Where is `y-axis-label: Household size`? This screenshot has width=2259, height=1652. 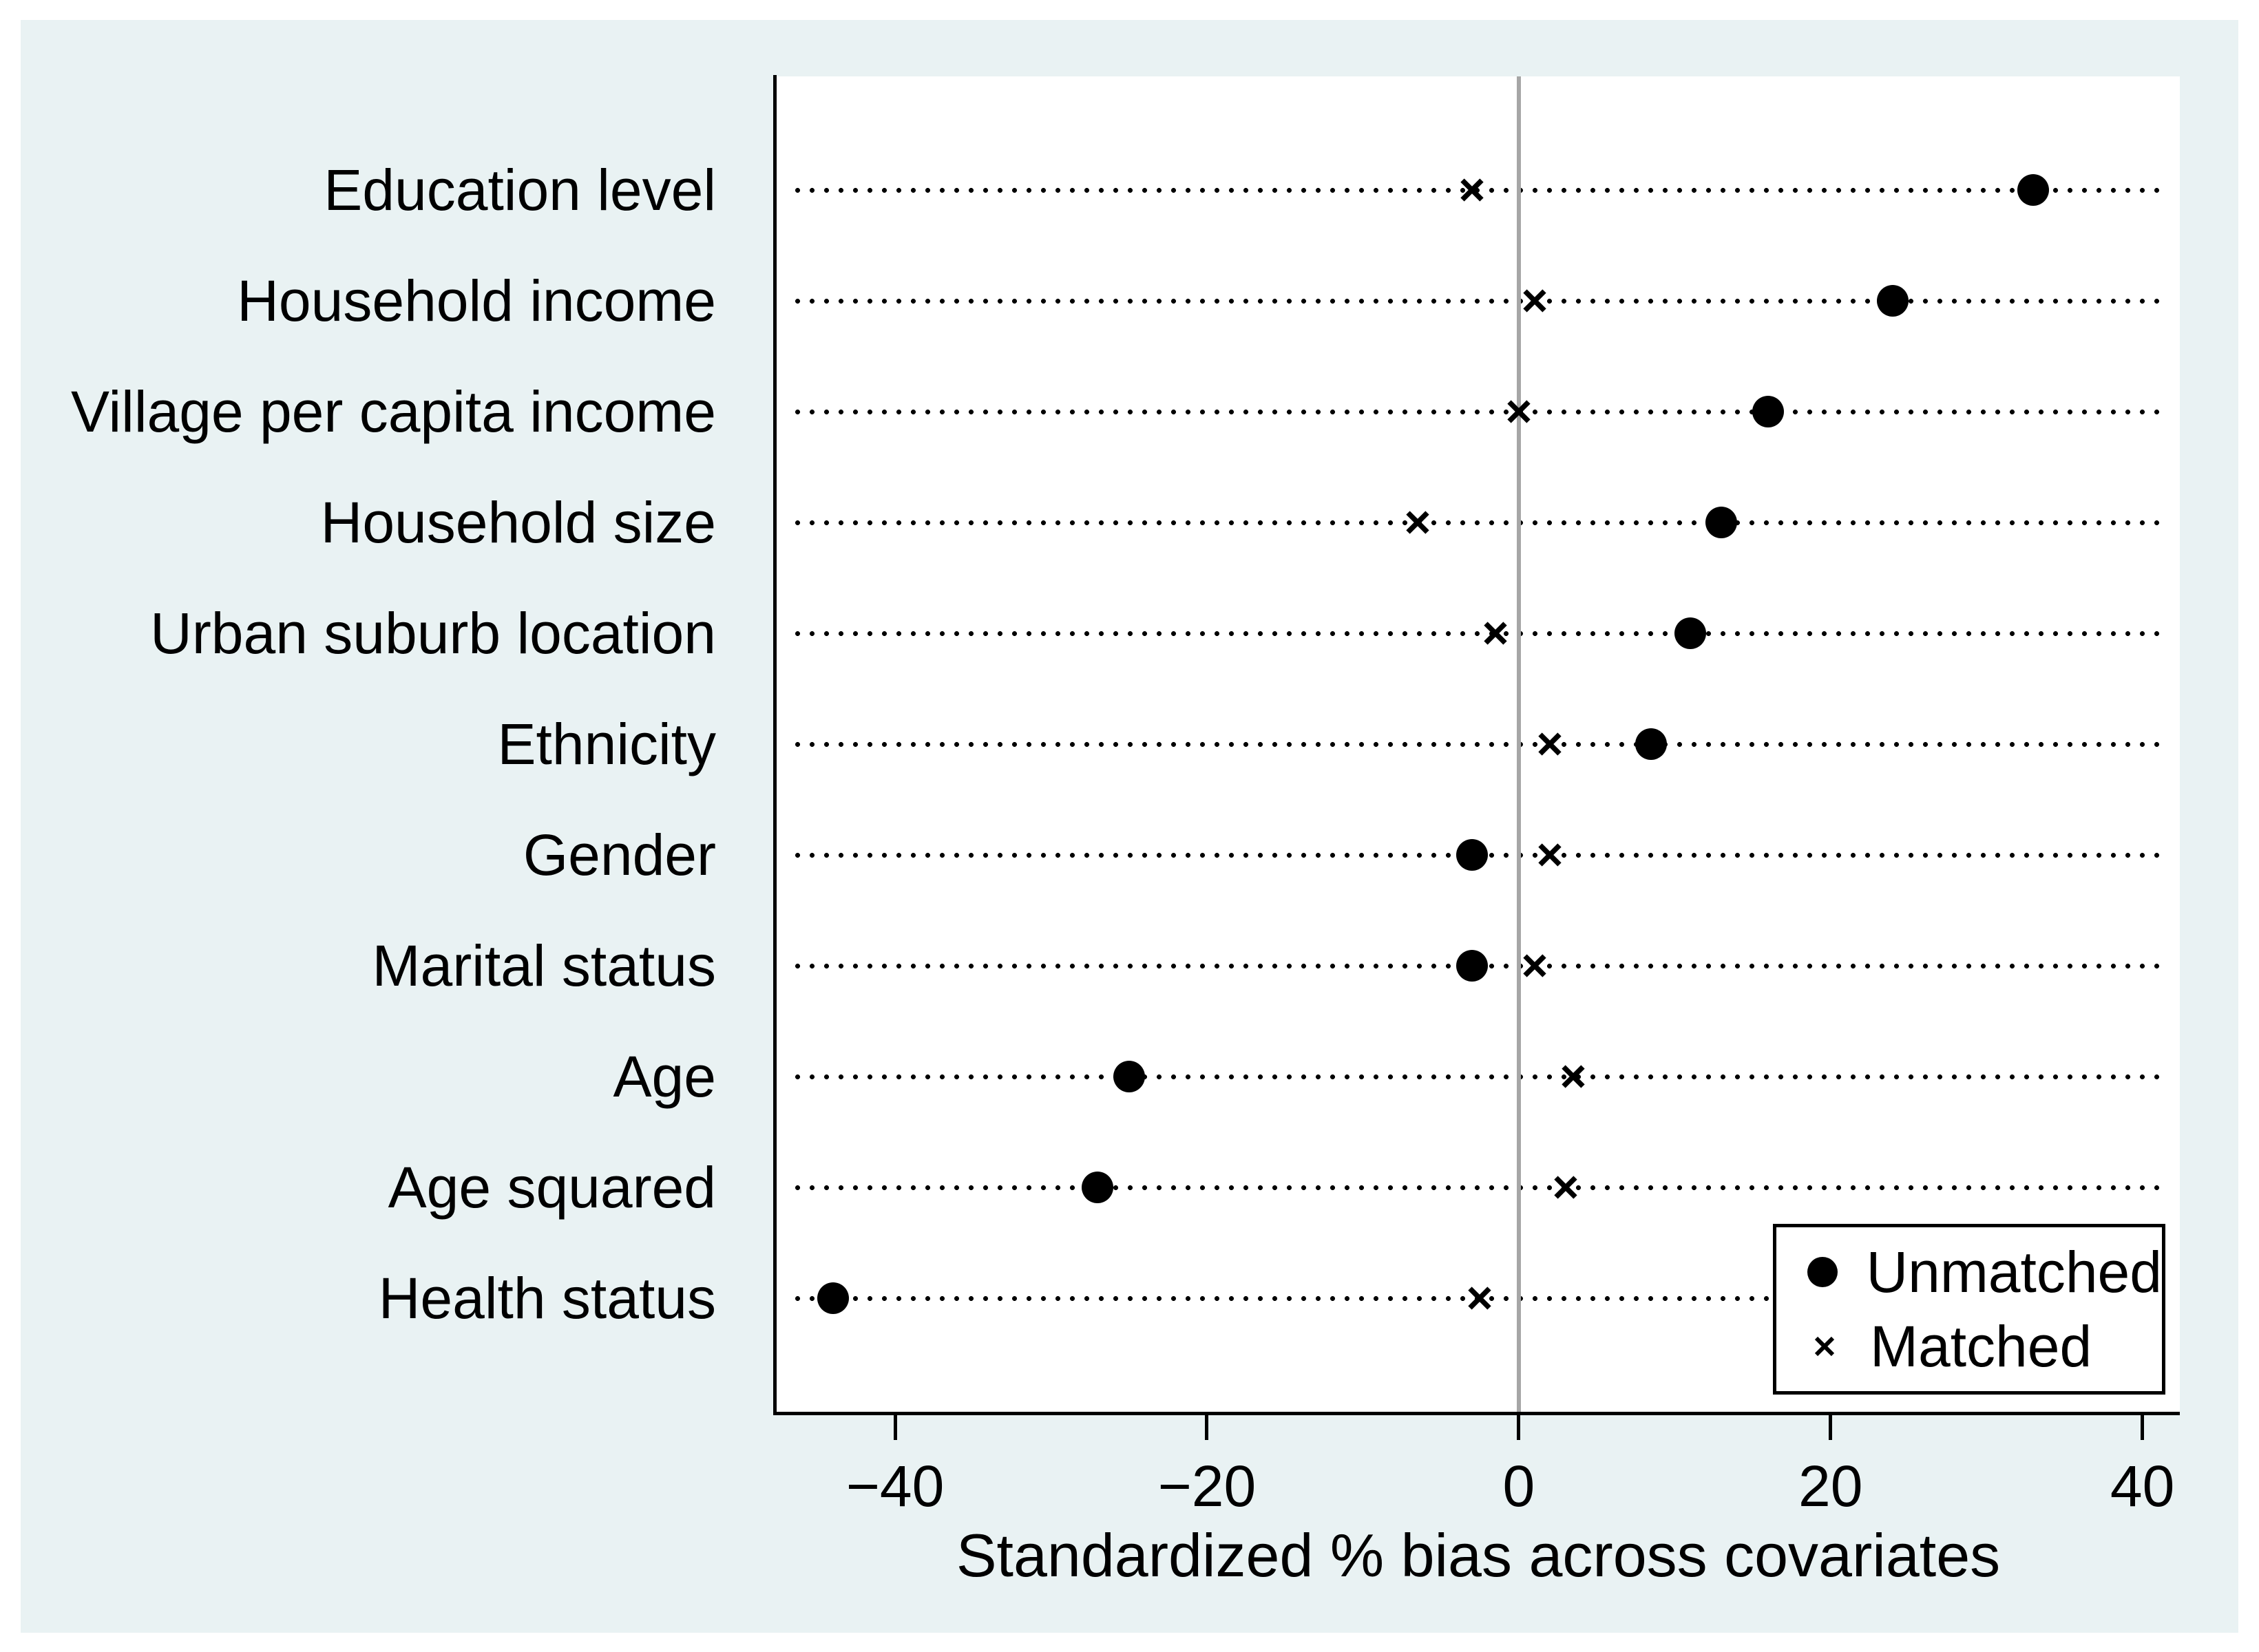
y-axis-label: Household size is located at coordinates (518, 523).